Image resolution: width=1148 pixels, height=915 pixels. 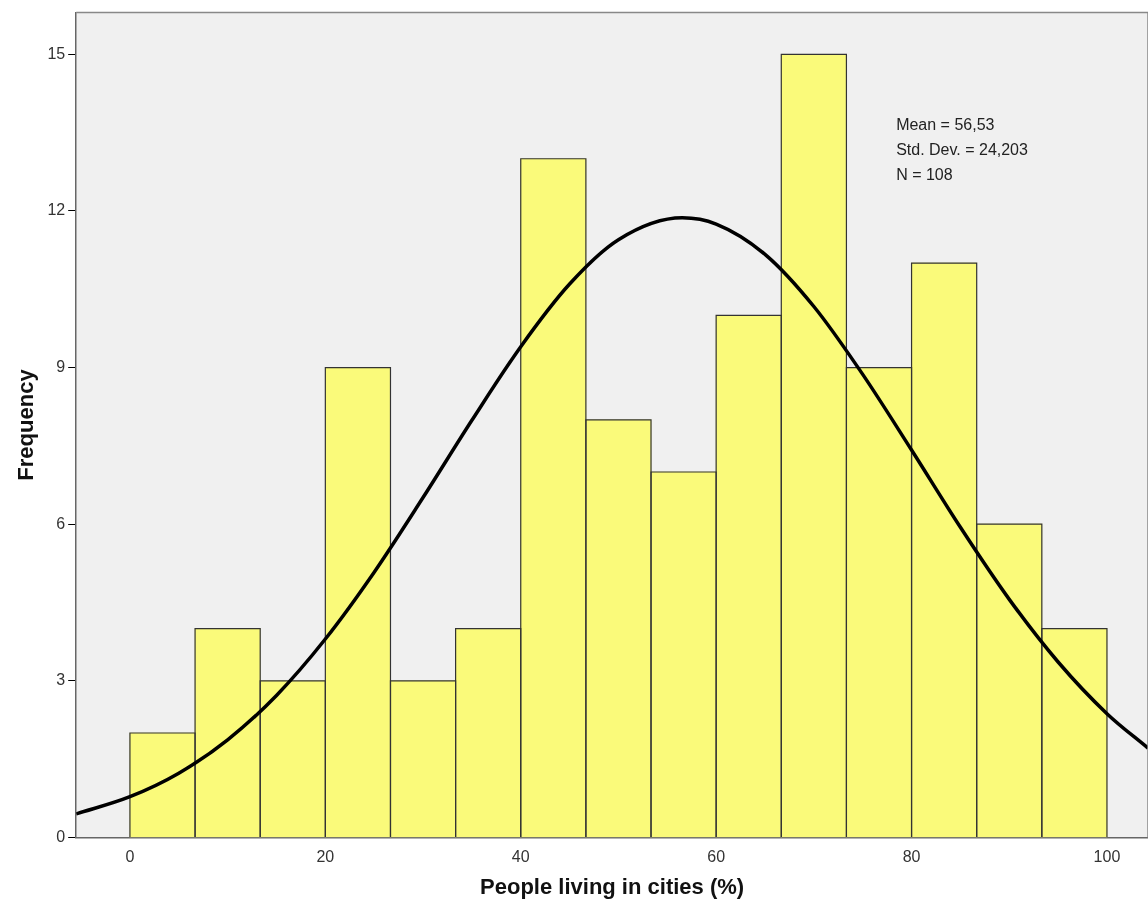 I want to click on x-tick-label: 60, so click(x=716, y=857).